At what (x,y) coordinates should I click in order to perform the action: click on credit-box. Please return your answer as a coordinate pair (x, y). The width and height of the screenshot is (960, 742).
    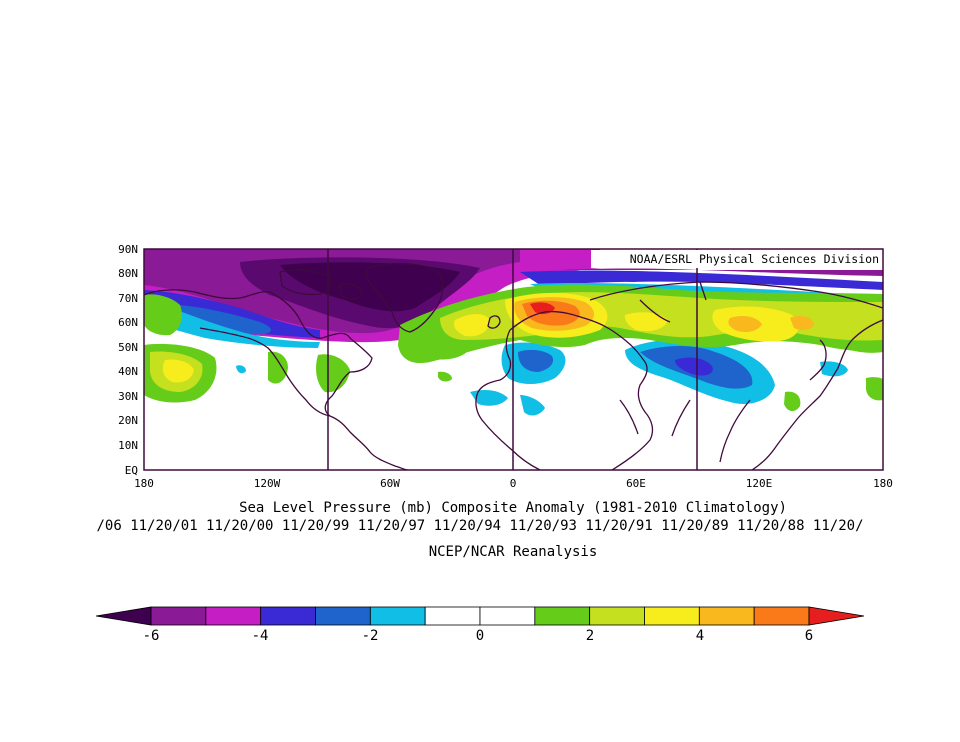
    Looking at the image, I should click on (736, 259).